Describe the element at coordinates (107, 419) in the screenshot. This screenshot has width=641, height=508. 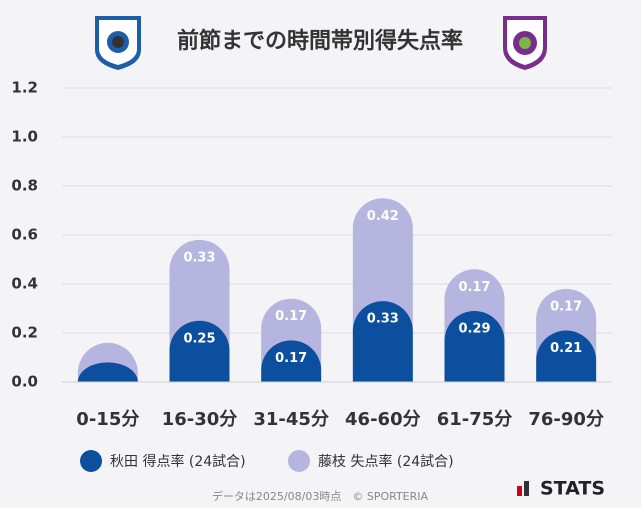
I see `x-tick-label: 0-15分` at that location.